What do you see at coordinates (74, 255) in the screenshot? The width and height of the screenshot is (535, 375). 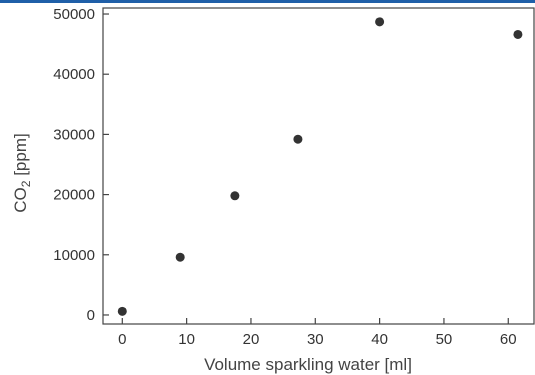 I see `y-tick-label: 10000` at bounding box center [74, 255].